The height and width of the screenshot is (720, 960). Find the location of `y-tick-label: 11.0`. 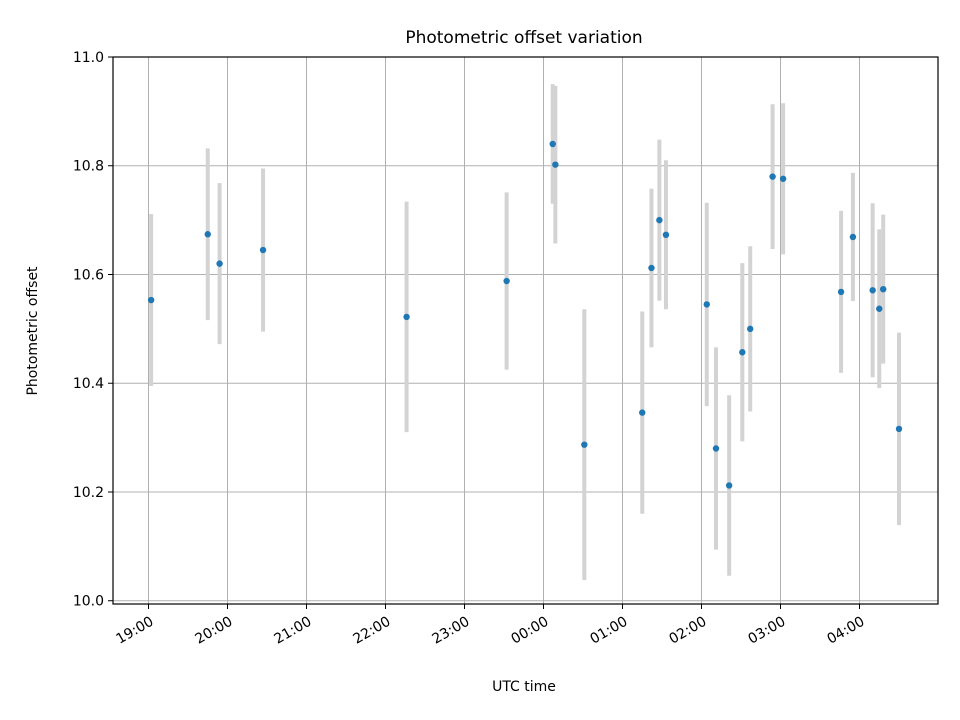

y-tick-label: 11.0 is located at coordinates (88, 58).